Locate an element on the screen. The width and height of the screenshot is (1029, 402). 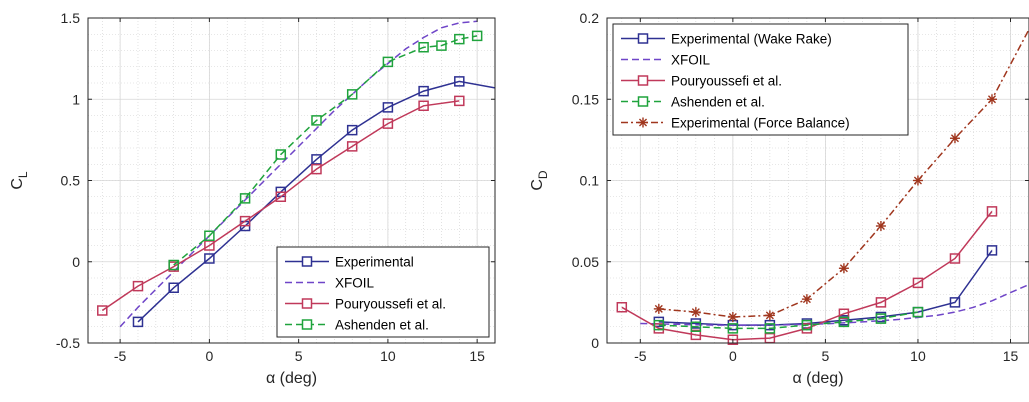
legend-label: Experimental (Wake Rake) is located at coordinates (751, 39).